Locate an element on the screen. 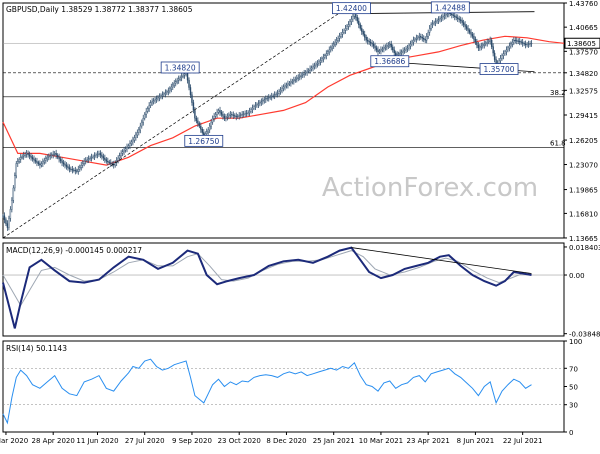 Image resolution: width=600 pixels, height=454 pixels. price-tick-label: 1.26205 is located at coordinates (583, 141).